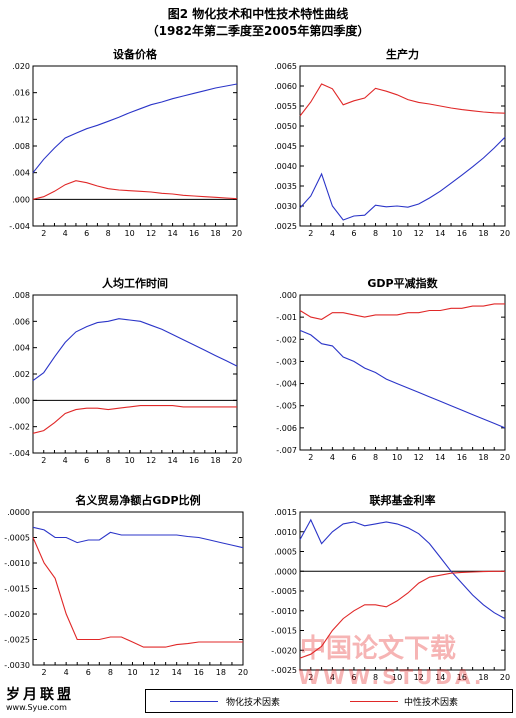  What do you see at coordinates (21, 295) in the screenshot?
I see `y-tick-label: .008` at bounding box center [21, 295].